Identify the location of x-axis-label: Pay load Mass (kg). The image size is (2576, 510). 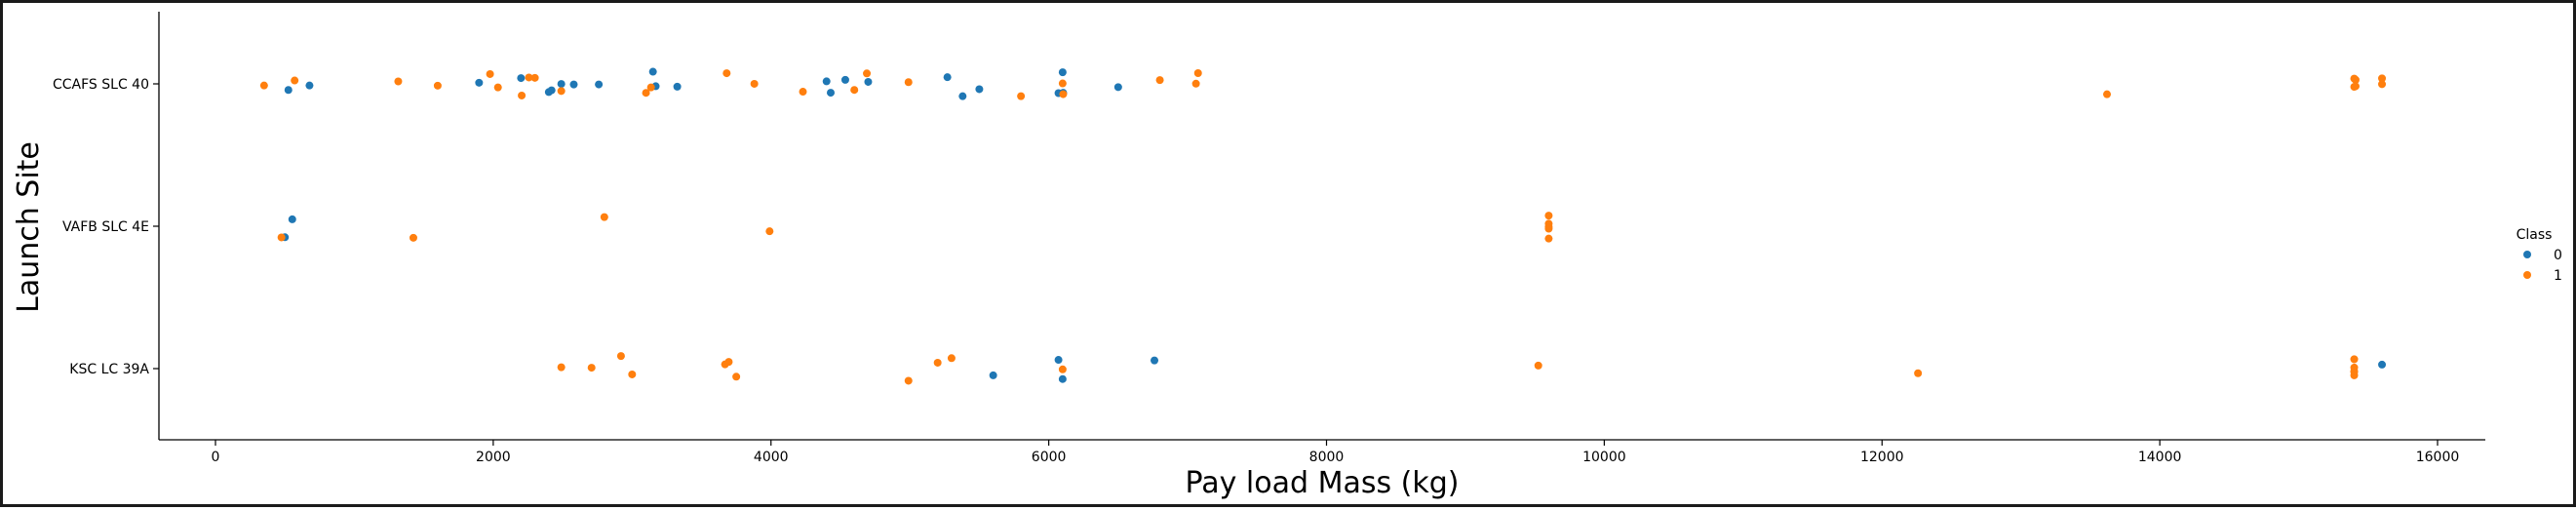
(1323, 483).